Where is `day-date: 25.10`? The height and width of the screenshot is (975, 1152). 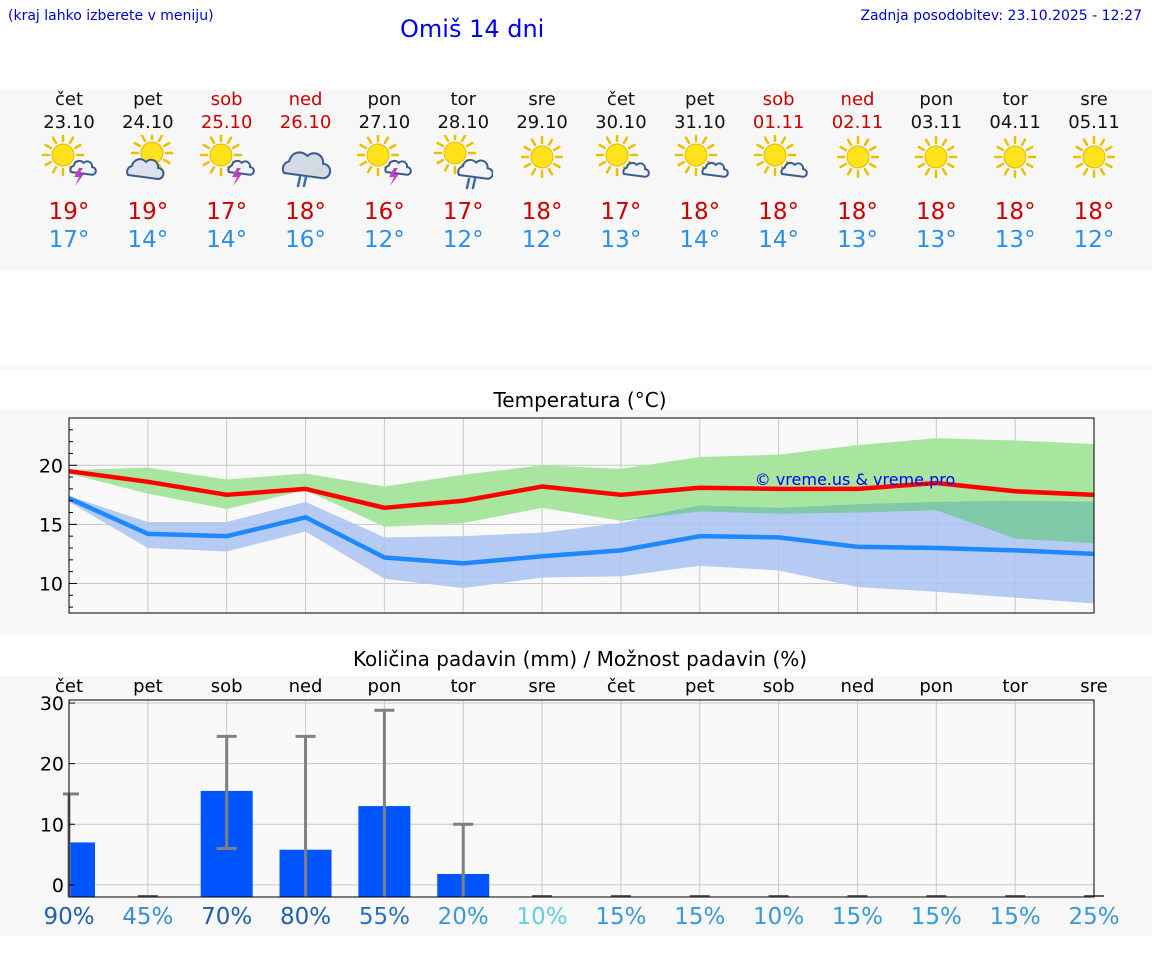 day-date: 25.10 is located at coordinates (226, 122).